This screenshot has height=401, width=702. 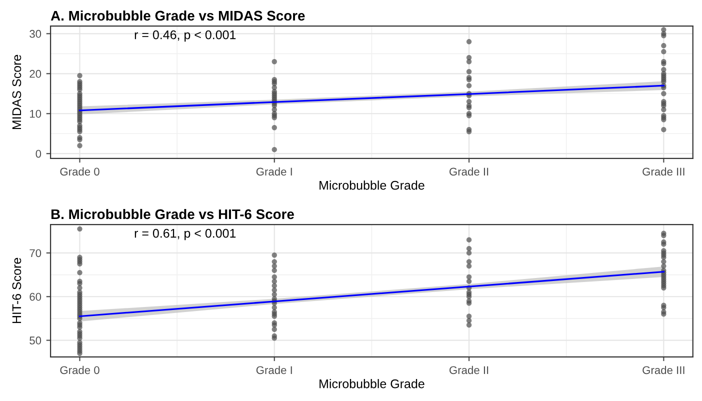 I want to click on annotation: r = 0.46, p < 0.001, so click(x=185, y=36).